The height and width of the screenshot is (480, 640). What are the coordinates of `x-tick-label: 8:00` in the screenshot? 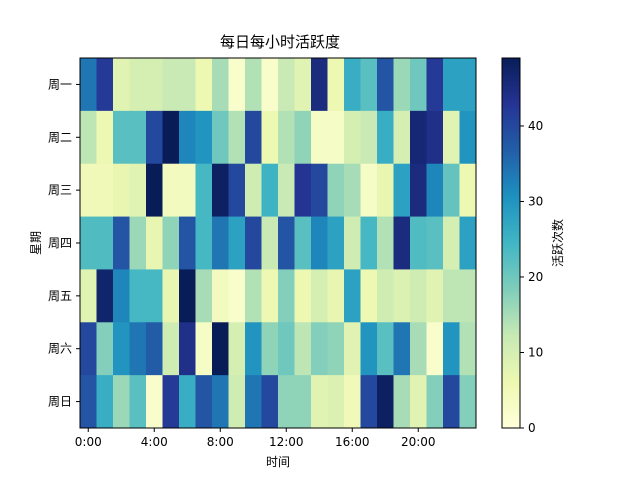 It's located at (220, 442).